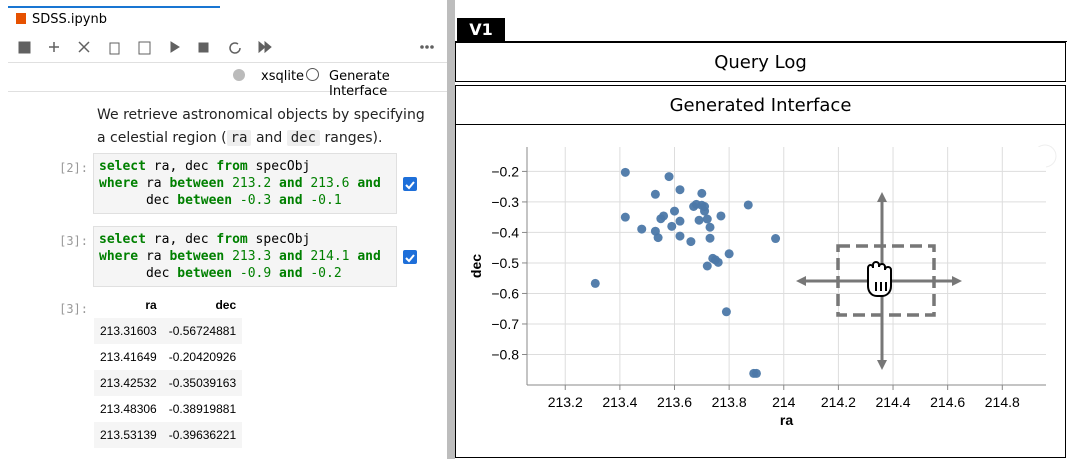 This screenshot has height=459, width=1067. I want to click on cell-prompt: [3]:, so click(73, 241).